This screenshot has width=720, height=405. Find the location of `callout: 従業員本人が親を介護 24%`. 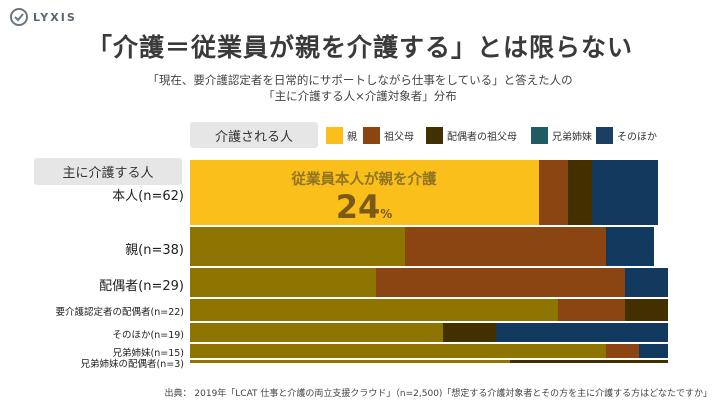

callout: 従業員本人が親を介護 24% is located at coordinates (364, 196).